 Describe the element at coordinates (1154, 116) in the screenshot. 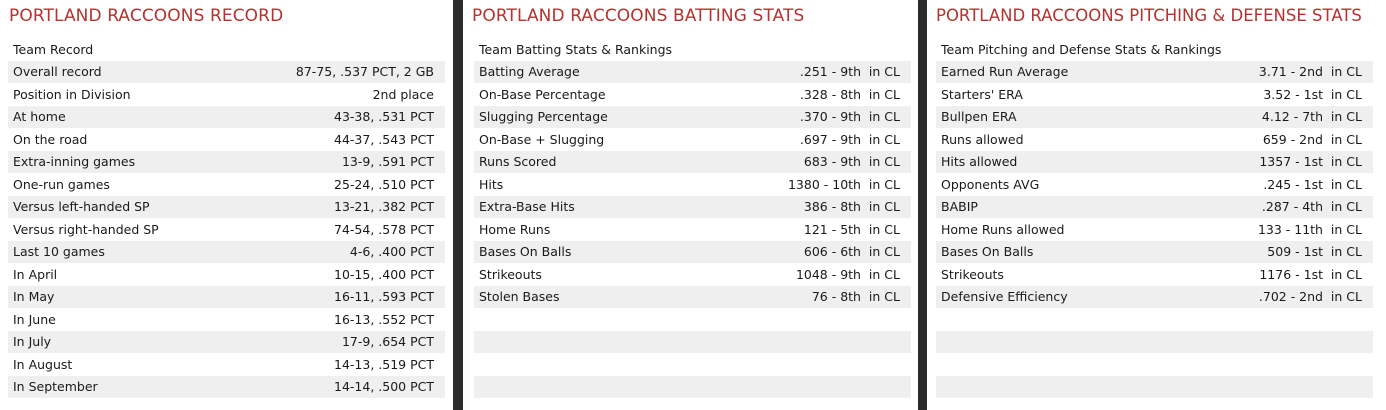

I see `pitching-row: Bullpen ERA 4.12 - 7th in CL` at that location.